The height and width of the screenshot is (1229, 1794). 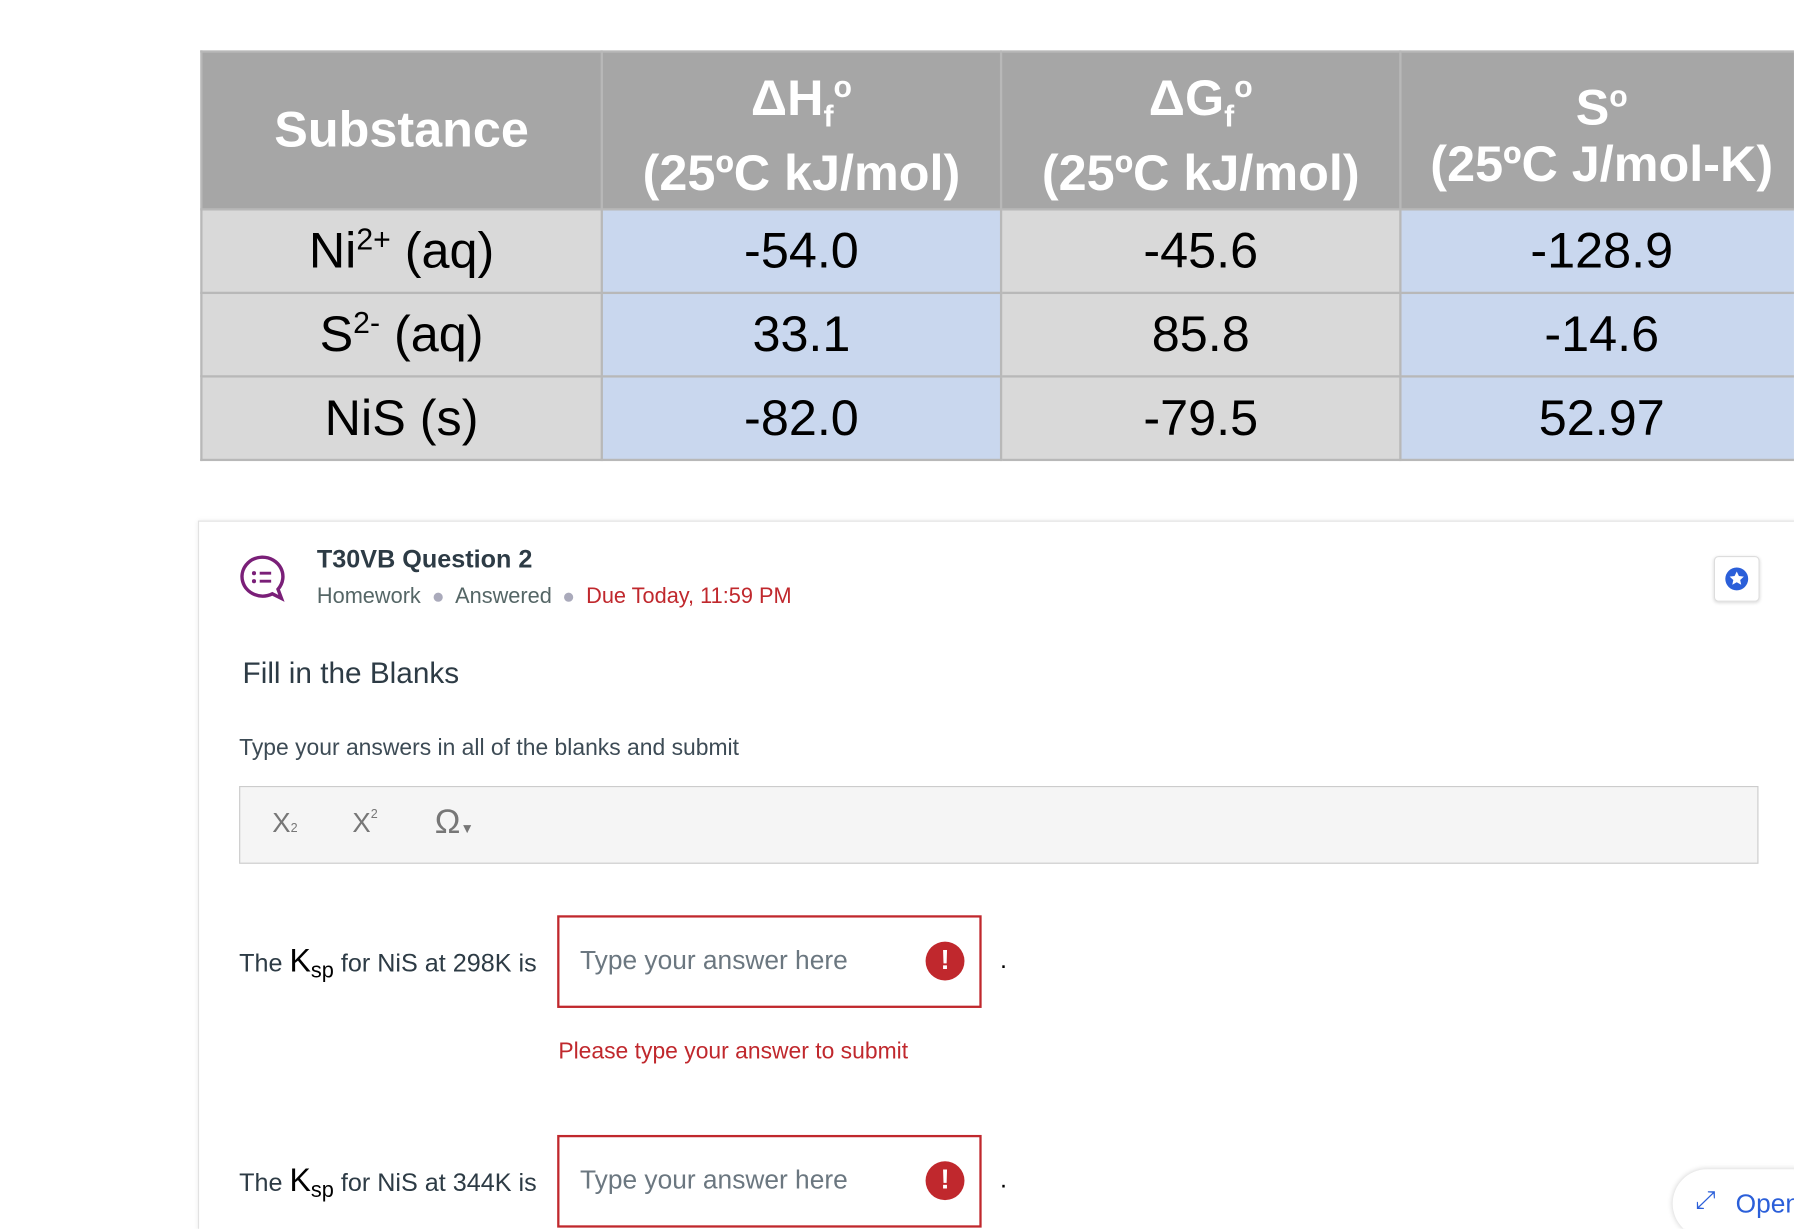 I want to click on state: (s), so click(x=449, y=417).